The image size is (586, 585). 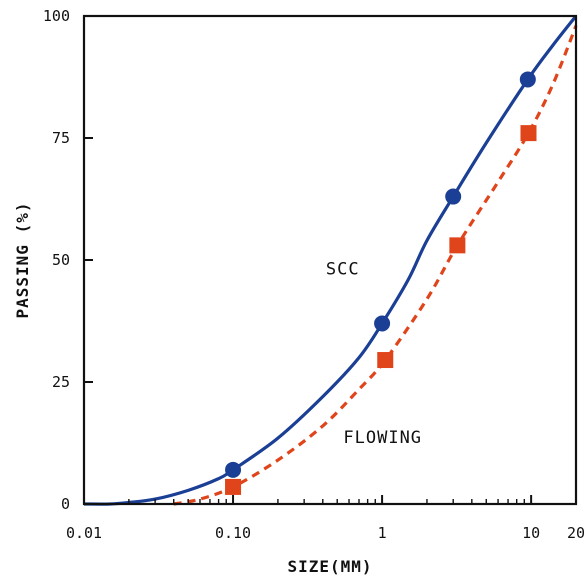 What do you see at coordinates (329, 566) in the screenshot?
I see `x-axis-title: SIZE(MM)` at bounding box center [329, 566].